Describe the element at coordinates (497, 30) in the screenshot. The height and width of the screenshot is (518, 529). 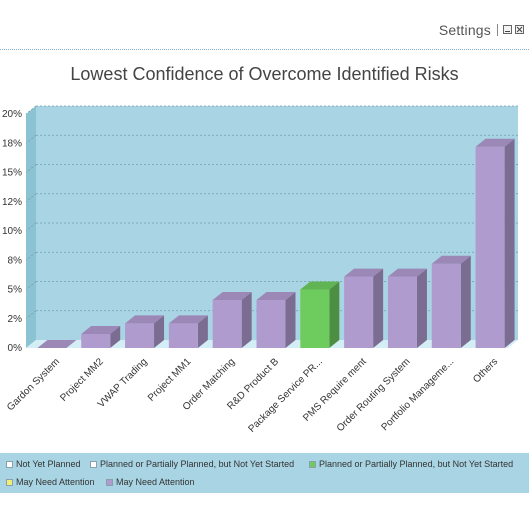
I see `toolbar-separator` at that location.